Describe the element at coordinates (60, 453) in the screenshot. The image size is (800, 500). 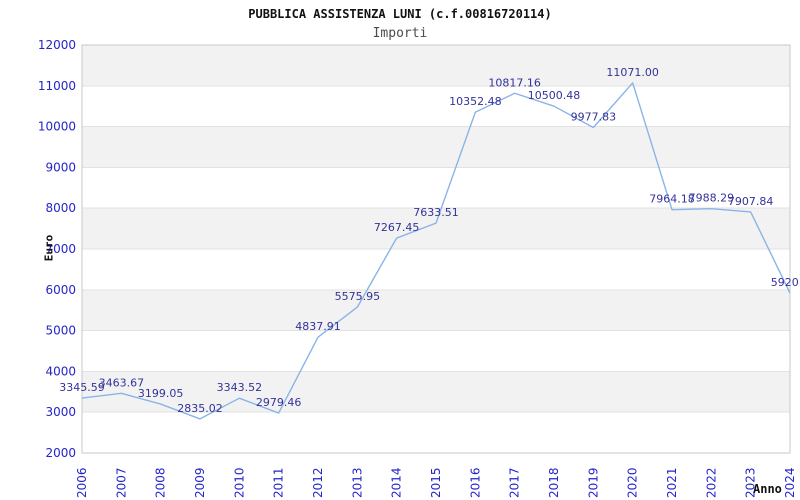
I see `y-tick-label: 2000` at that location.